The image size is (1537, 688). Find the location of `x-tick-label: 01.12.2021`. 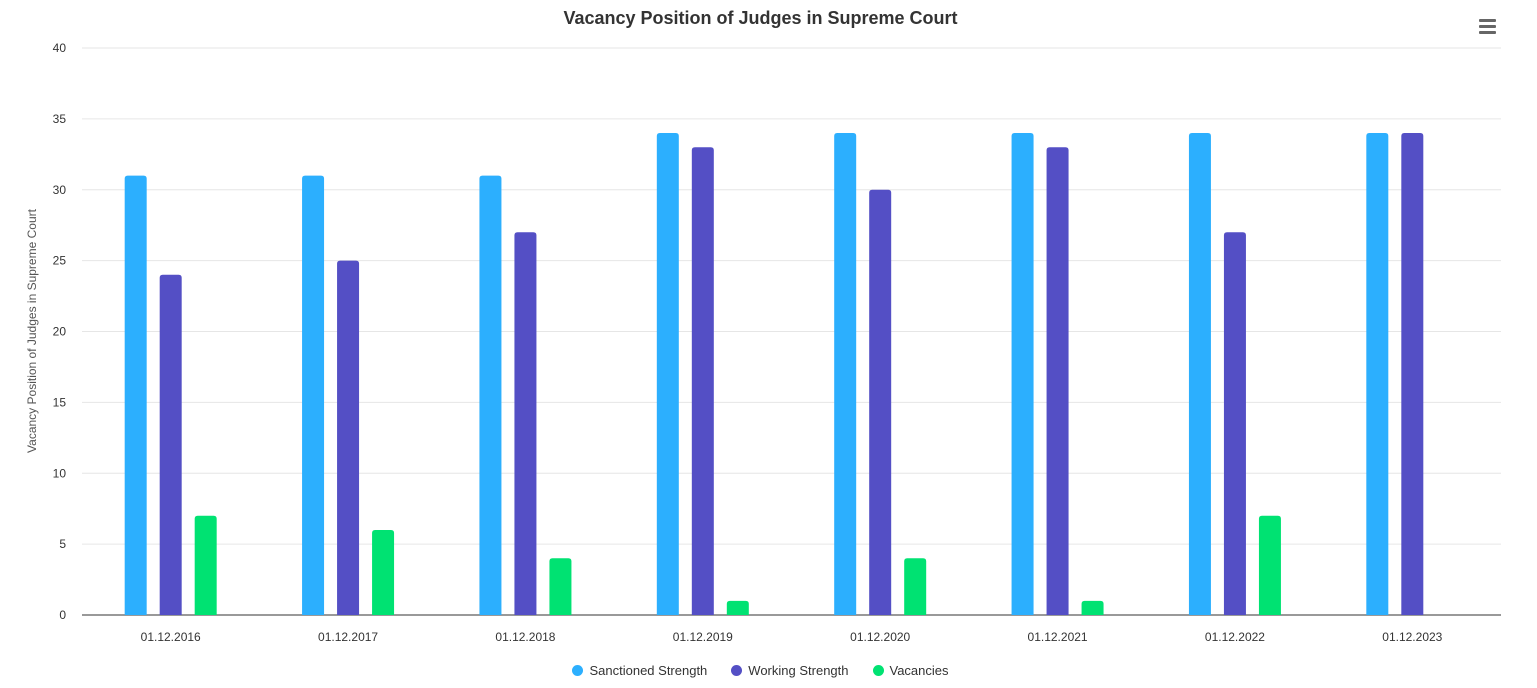

x-tick-label: 01.12.2021 is located at coordinates (1058, 637).